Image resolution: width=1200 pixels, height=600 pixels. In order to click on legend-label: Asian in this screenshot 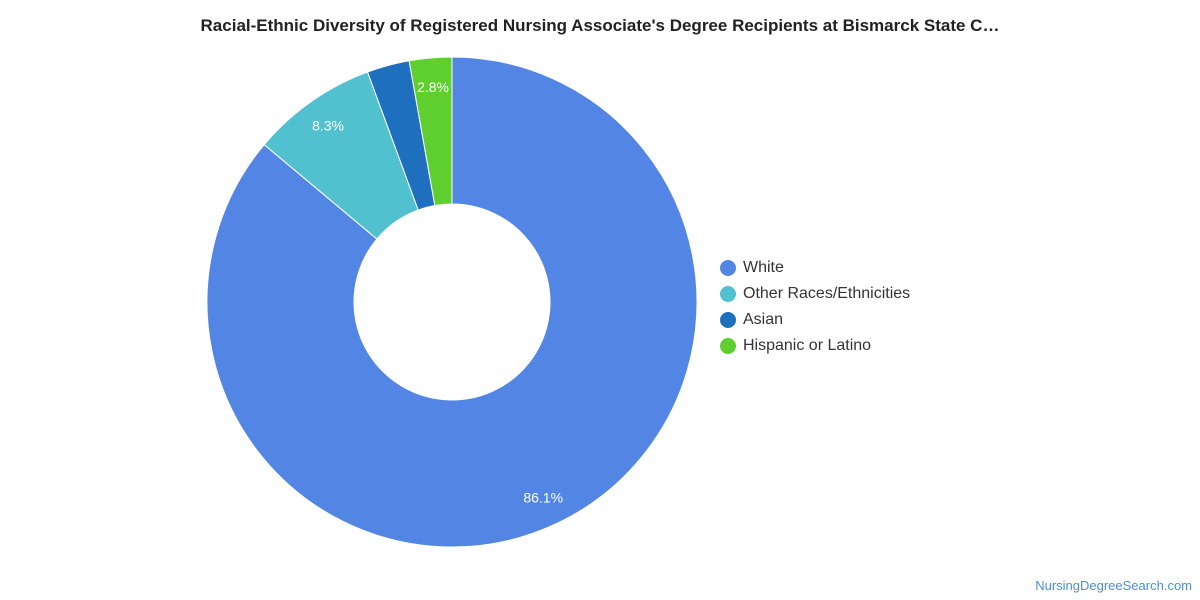, I will do `click(763, 319)`.